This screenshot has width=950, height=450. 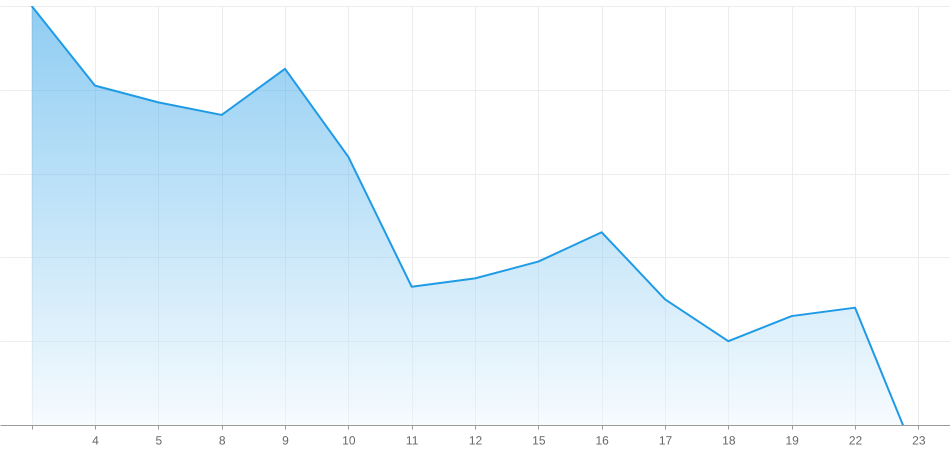 What do you see at coordinates (539, 441) in the screenshot?
I see `x-tick-label: 15` at bounding box center [539, 441].